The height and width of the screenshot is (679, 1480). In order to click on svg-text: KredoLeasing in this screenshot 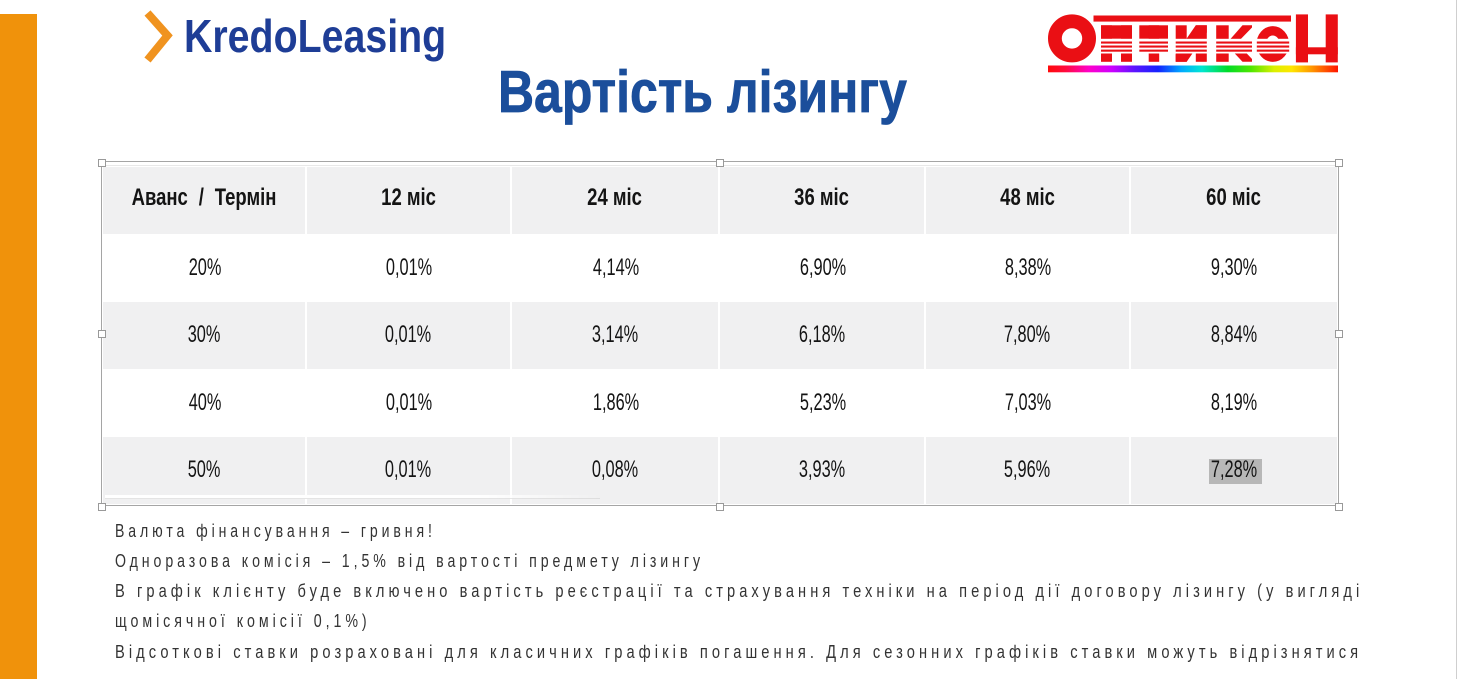, I will do `click(315, 37)`.